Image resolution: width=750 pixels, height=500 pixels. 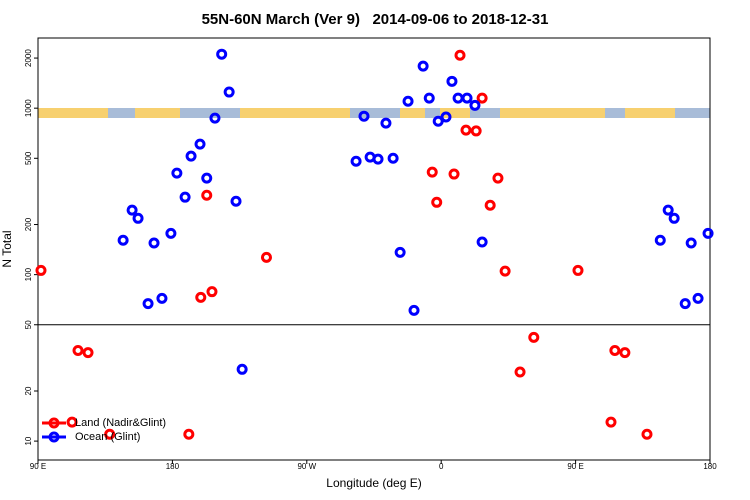 I want to click on legend-label: Land (Nadir&Glint), so click(x=120, y=423).